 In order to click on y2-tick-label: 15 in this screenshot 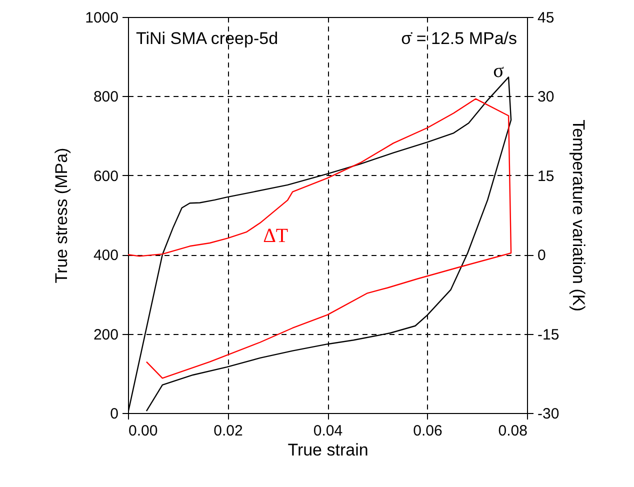, I will do `click(546, 176)`.